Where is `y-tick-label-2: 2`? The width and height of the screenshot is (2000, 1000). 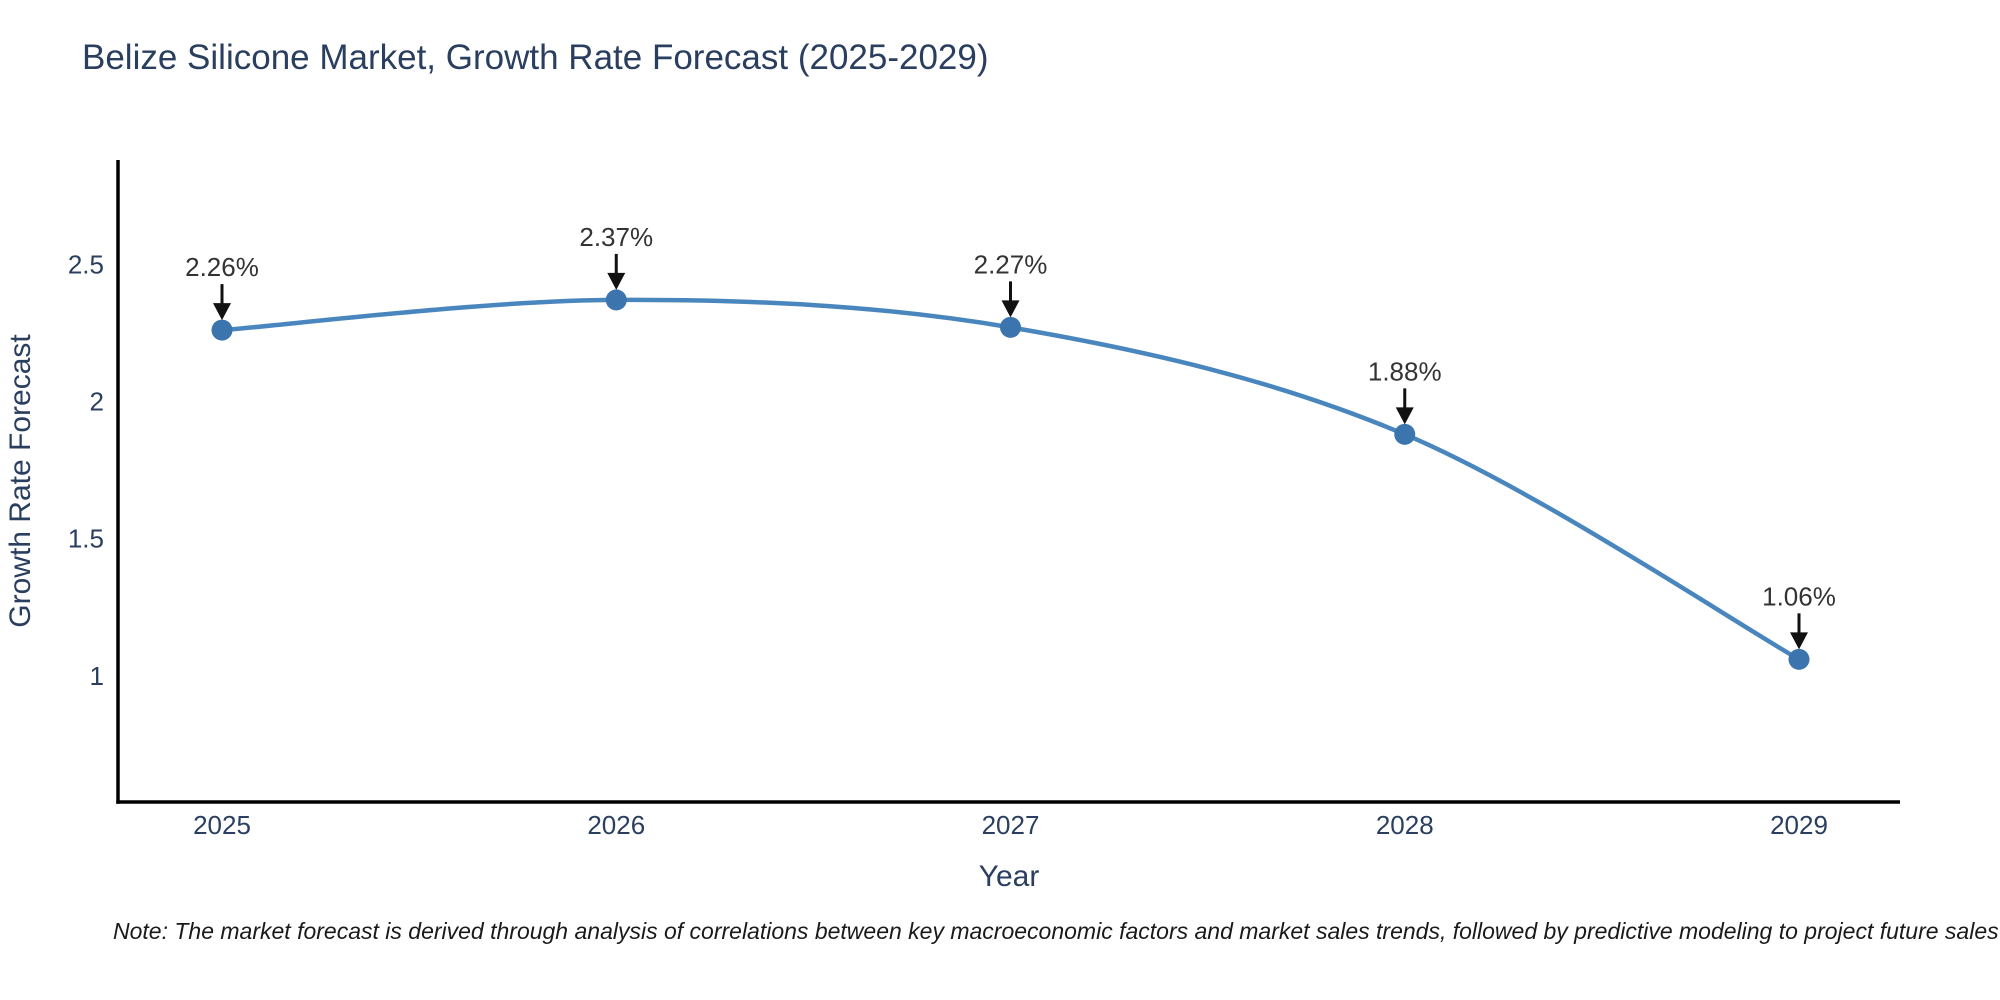 y-tick-label-2: 2 is located at coordinates (97, 401).